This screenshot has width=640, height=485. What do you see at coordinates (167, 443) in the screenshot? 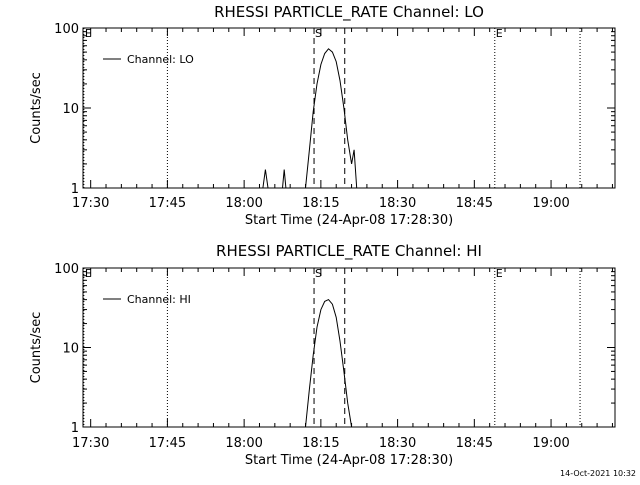
I see `panel-2-x-tick-label: 17:45` at bounding box center [167, 443].